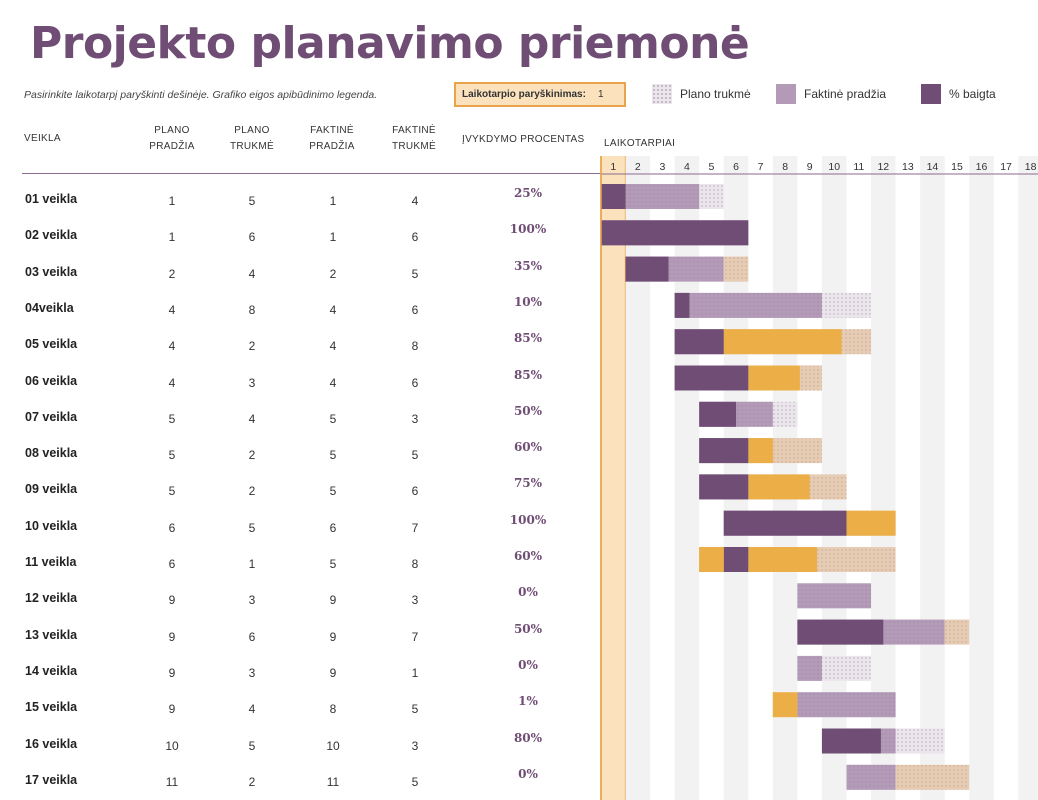 The width and height of the screenshot is (1038, 800). What do you see at coordinates (638, 167) in the screenshot?
I see `period-number: 2` at bounding box center [638, 167].